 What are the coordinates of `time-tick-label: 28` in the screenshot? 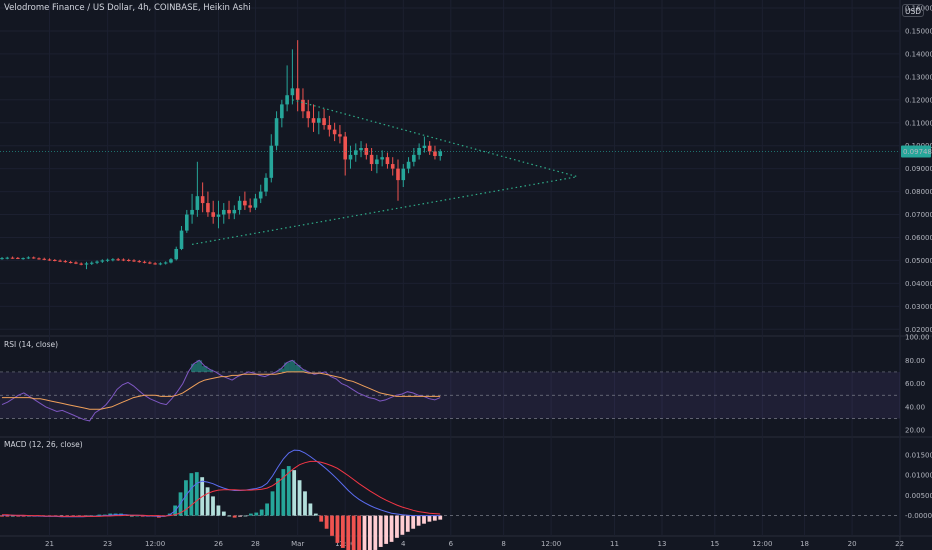 It's located at (255, 544).